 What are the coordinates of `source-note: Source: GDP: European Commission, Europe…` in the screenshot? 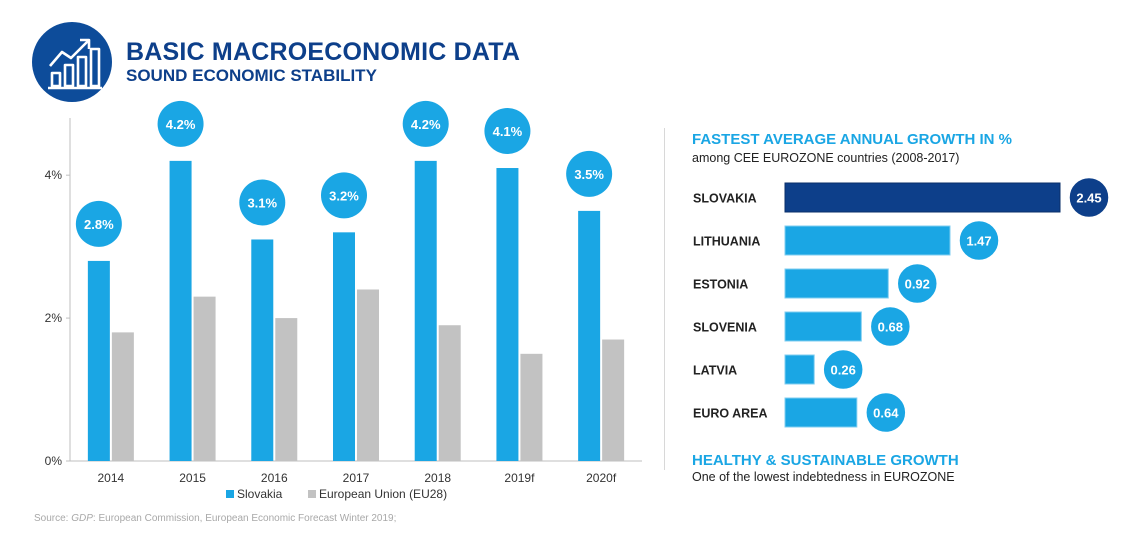 It's located at (215, 518).